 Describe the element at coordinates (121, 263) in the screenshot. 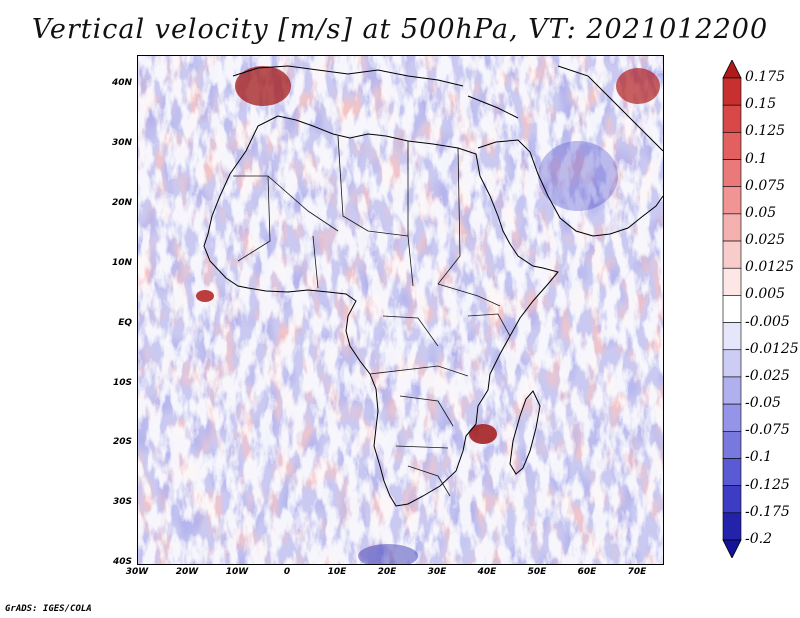

I see `lat-label: 10N` at that location.